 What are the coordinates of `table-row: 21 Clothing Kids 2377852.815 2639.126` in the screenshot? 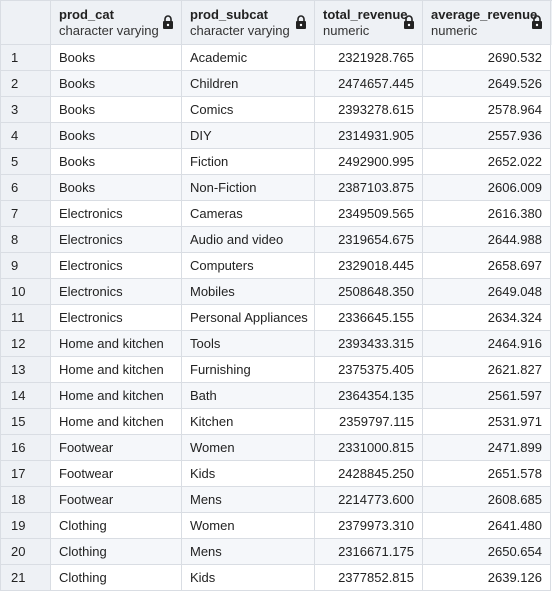 It's located at (276, 578).